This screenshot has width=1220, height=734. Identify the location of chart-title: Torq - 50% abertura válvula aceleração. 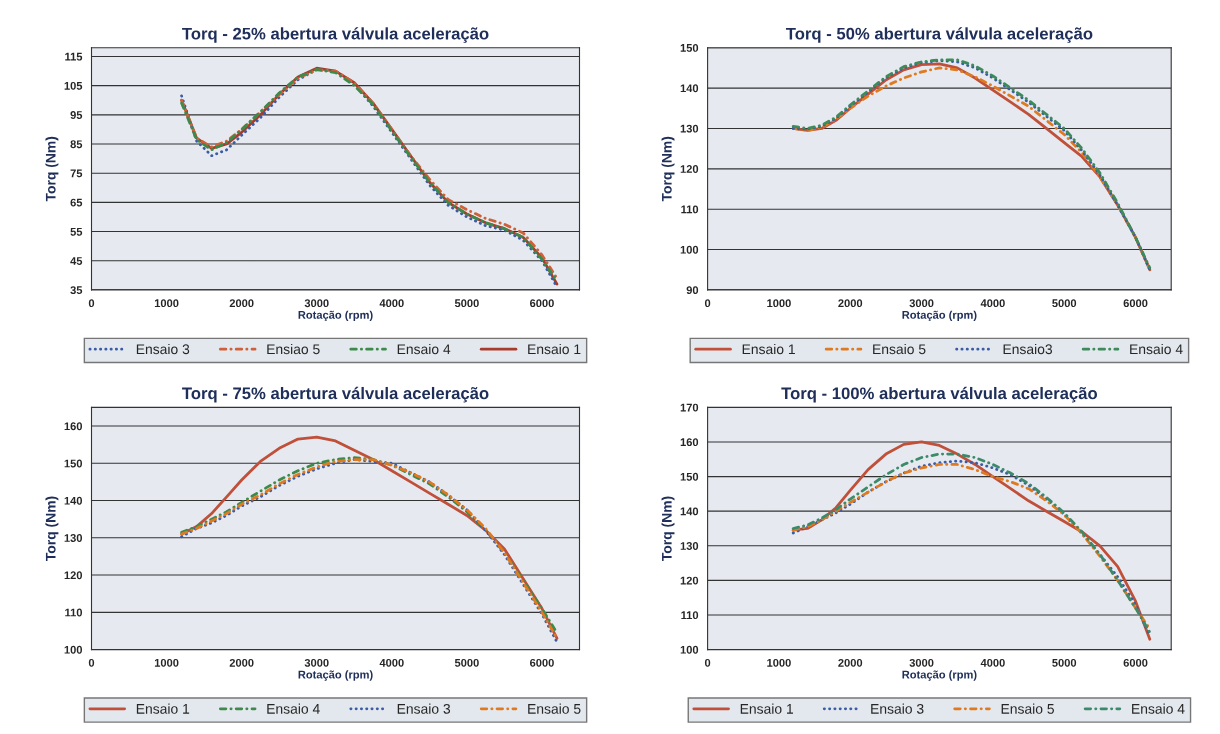
(939, 35).